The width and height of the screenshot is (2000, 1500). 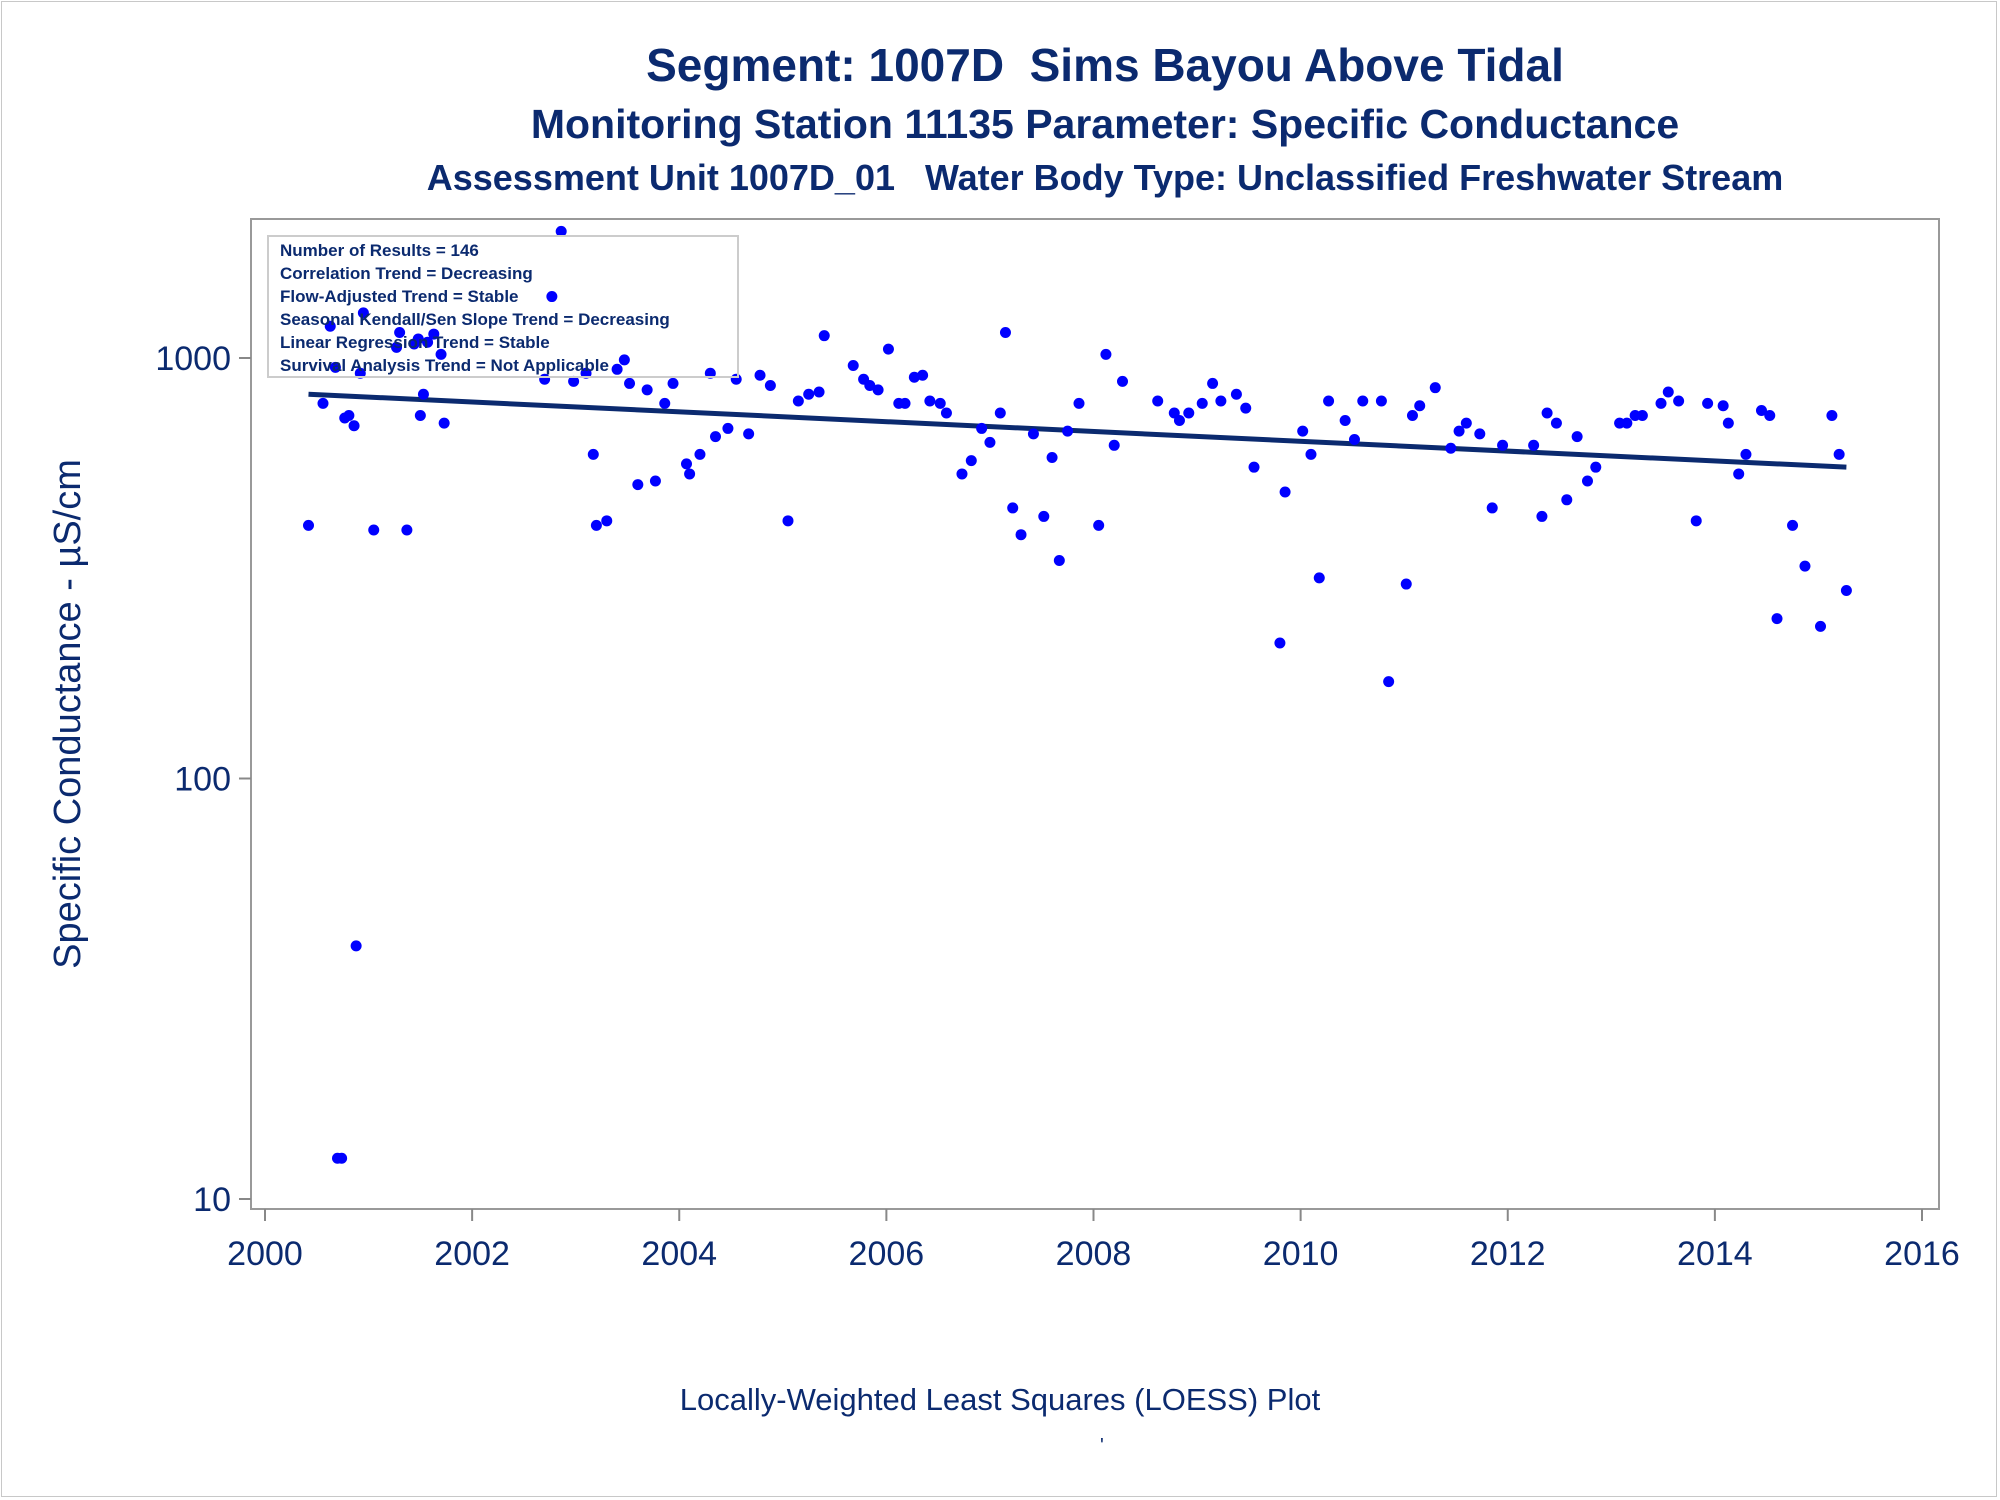 I want to click on y-tick-label: 1000, so click(x=193, y=359).